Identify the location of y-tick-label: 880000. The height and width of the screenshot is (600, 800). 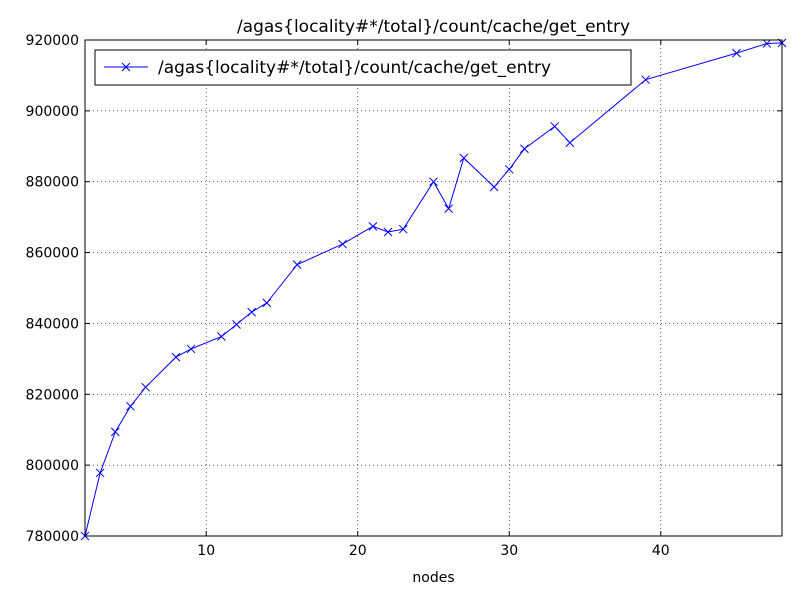
(52, 183).